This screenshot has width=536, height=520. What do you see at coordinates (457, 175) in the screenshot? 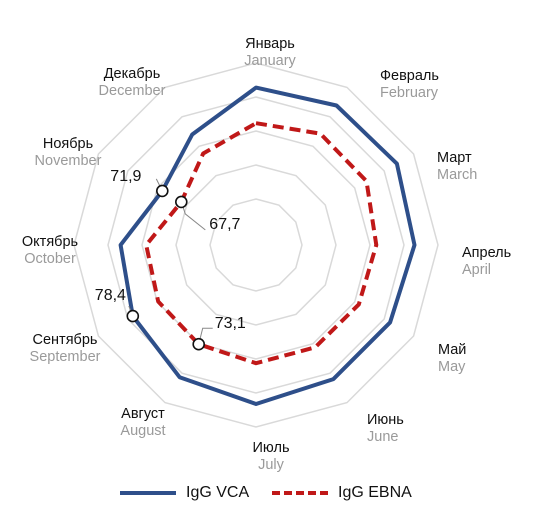
I see `category-label-en: March` at bounding box center [457, 175].